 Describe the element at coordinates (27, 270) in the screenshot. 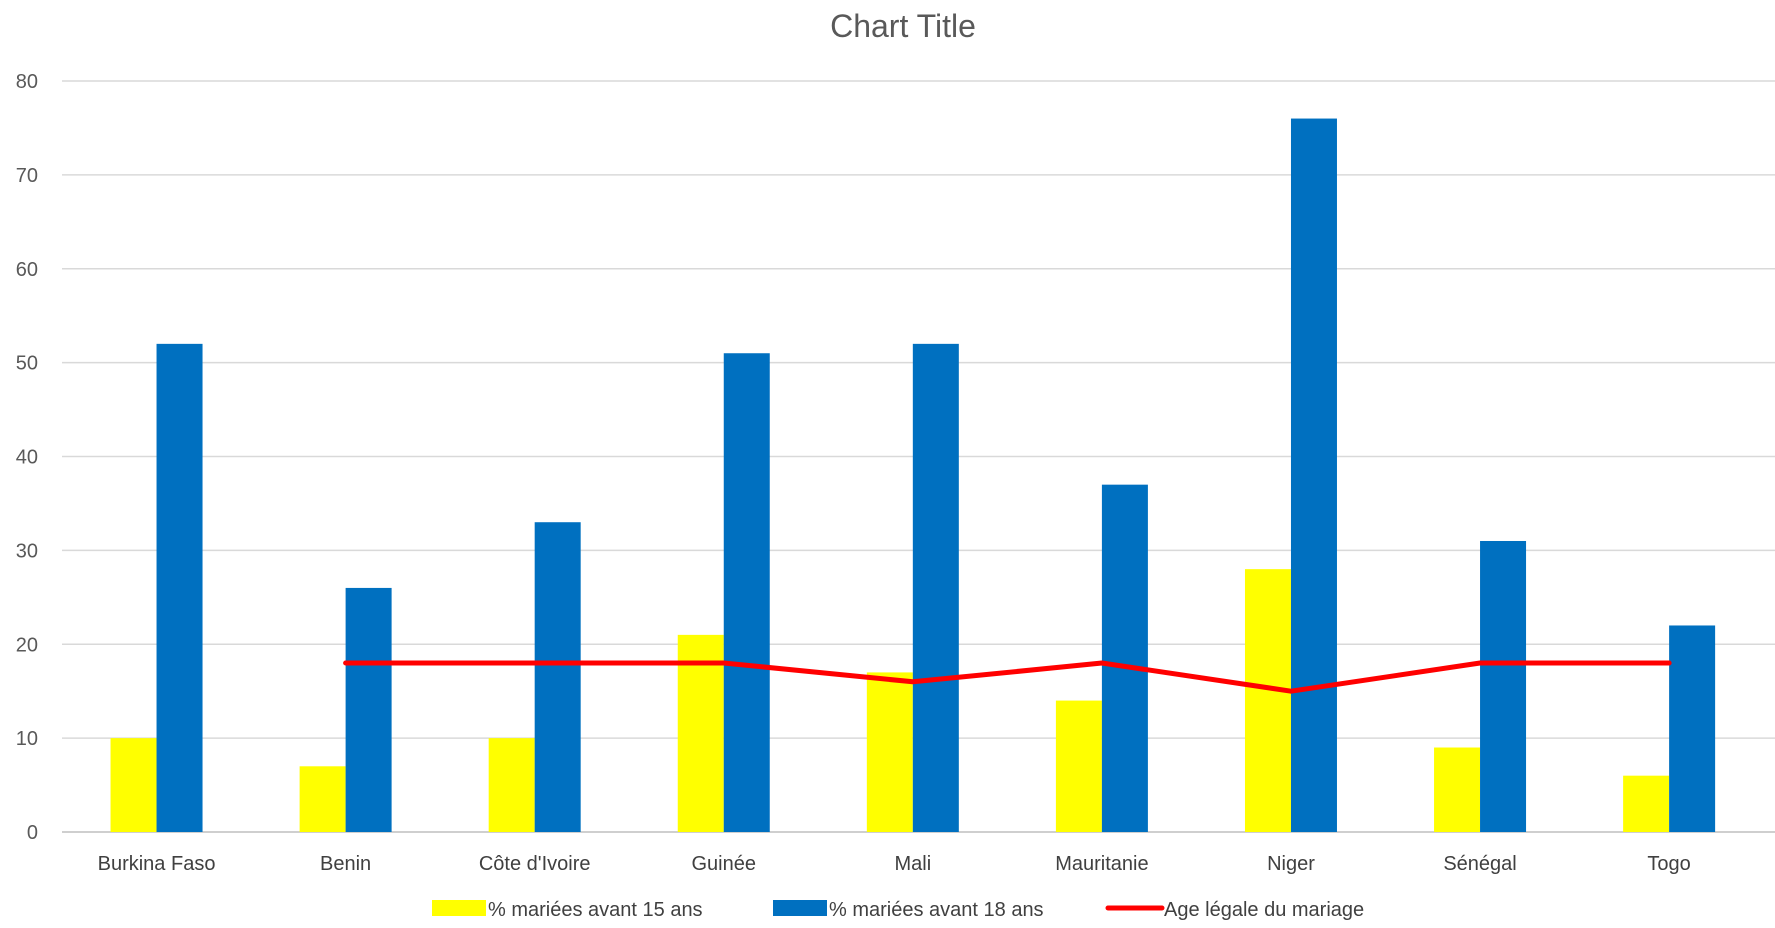

I see `y-tick-label: 60` at that location.